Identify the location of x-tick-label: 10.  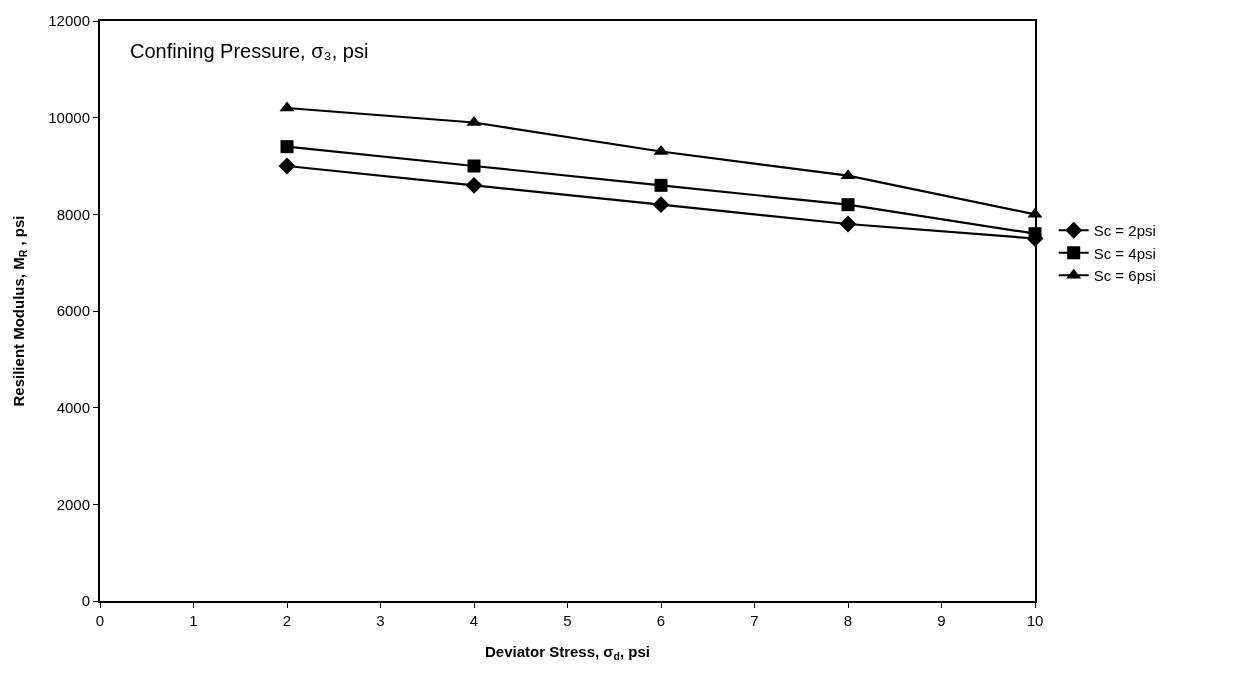
(1035, 620).